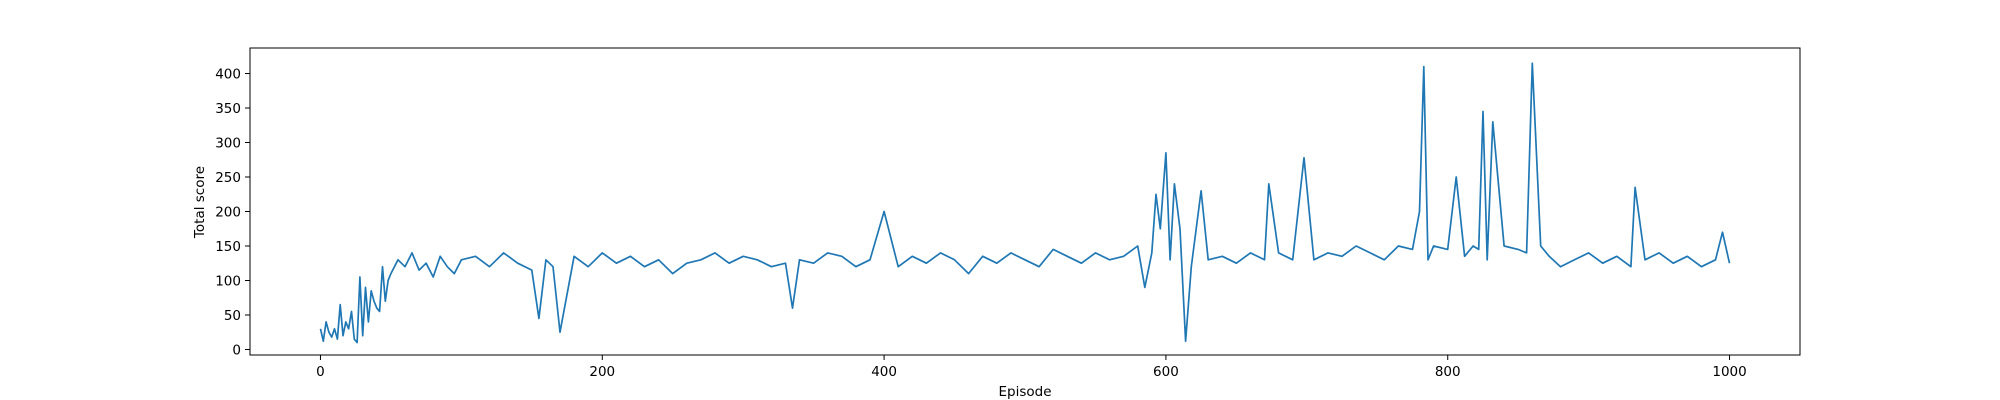 The width and height of the screenshot is (2000, 400). What do you see at coordinates (228, 247) in the screenshot?
I see `y-tick-label: 150` at bounding box center [228, 247].